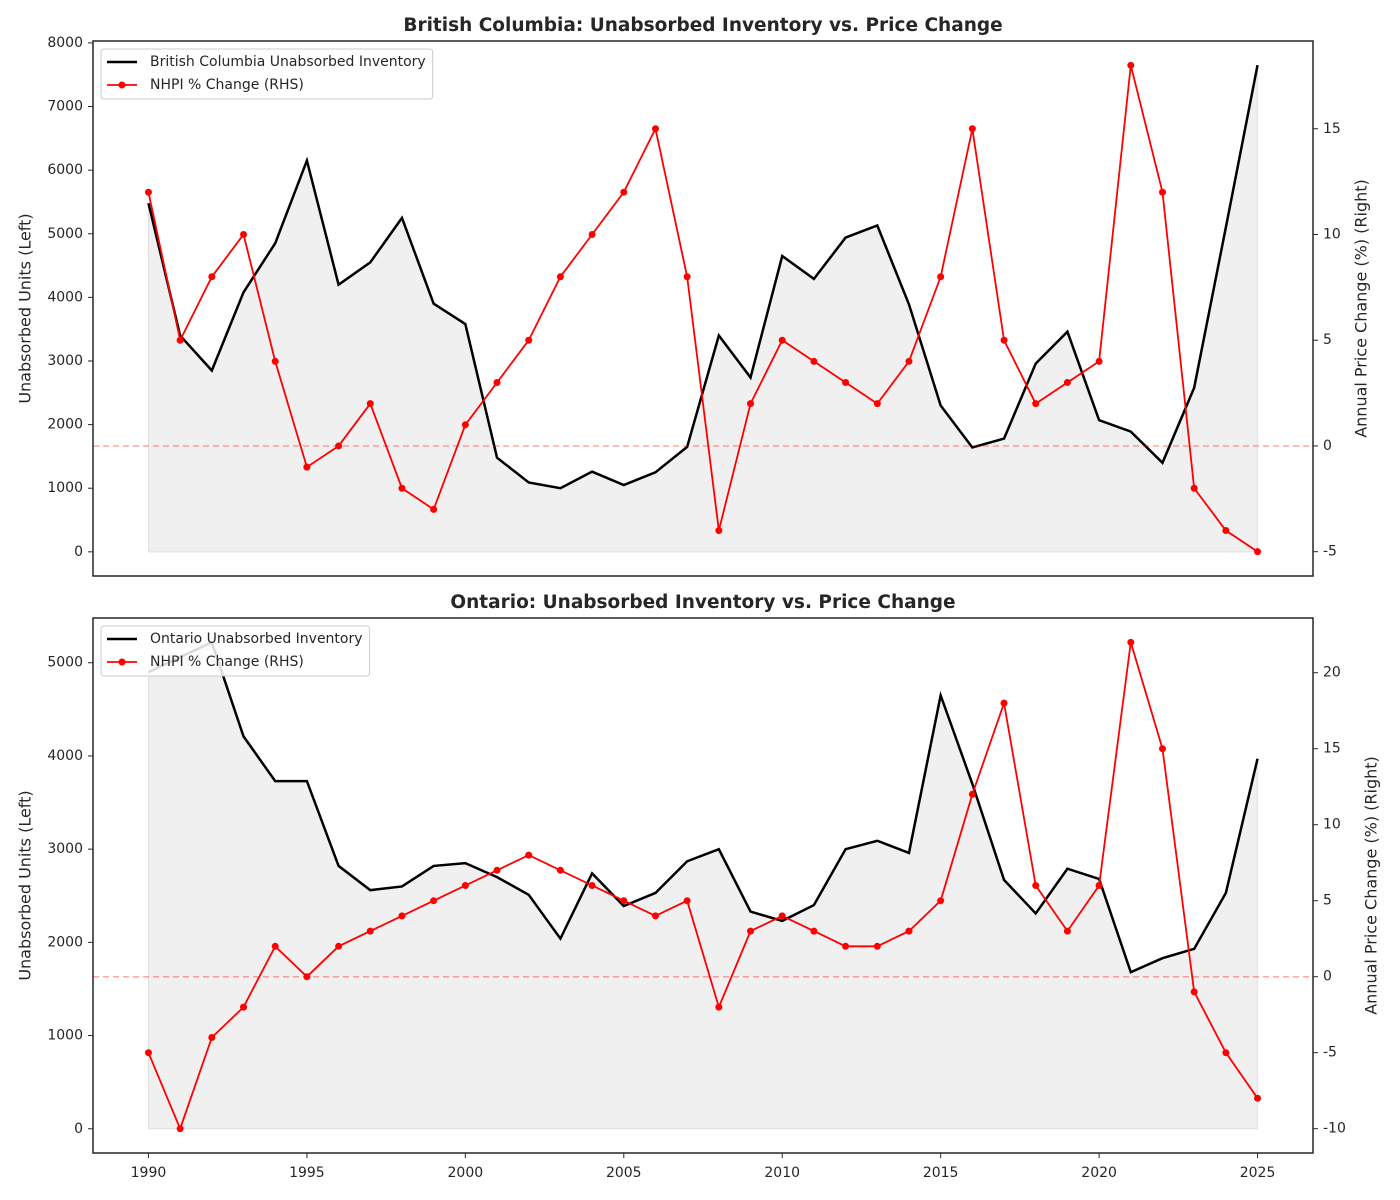 This screenshot has width=1400, height=1200. What do you see at coordinates (256, 639) in the screenshot?
I see `legend-label: Ontario Unabsorbed Inventory` at bounding box center [256, 639].